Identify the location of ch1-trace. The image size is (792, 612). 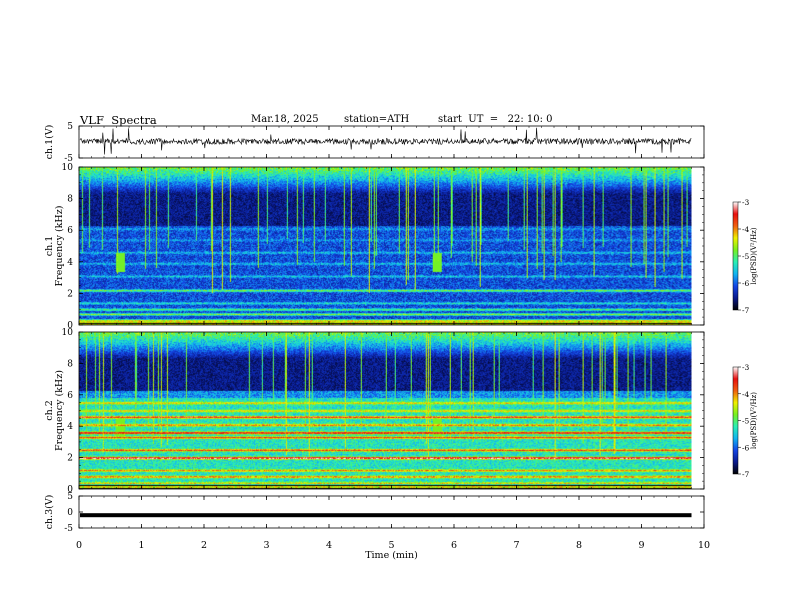
(385, 141).